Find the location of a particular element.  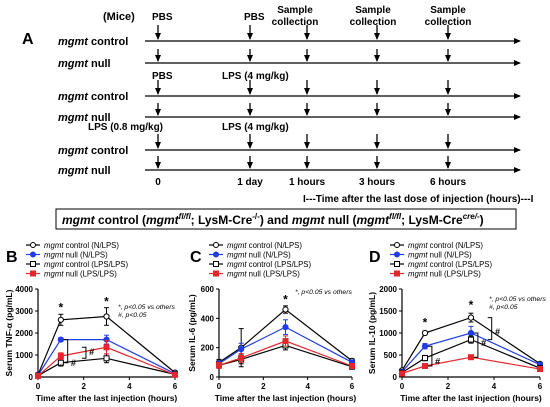

y-tick-label: 400 is located at coordinates (208, 318).